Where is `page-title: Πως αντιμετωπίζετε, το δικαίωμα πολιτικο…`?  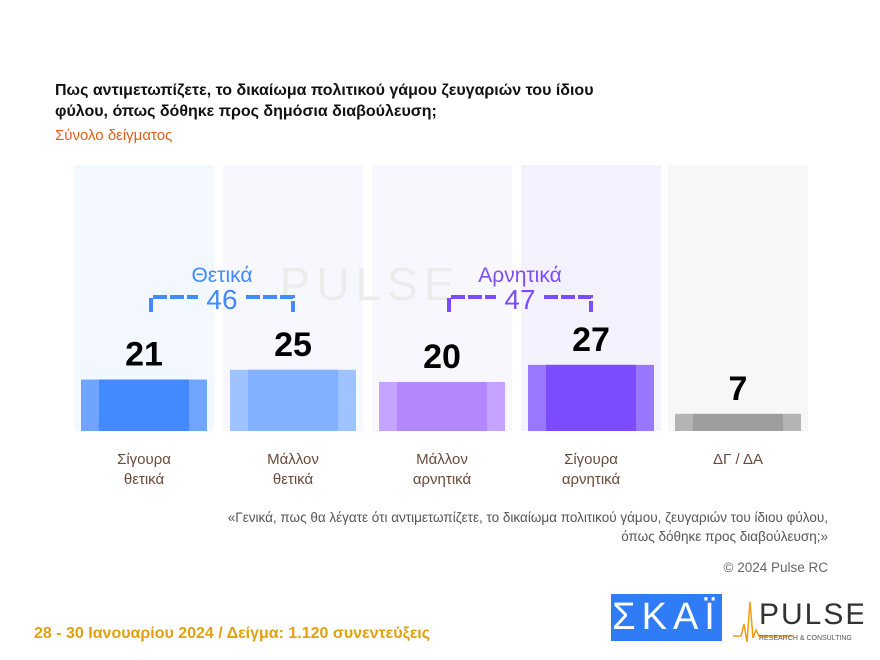 page-title: Πως αντιμετωπίζετε, το δικαίωμα πολιτικο… is located at coordinates (324, 101).